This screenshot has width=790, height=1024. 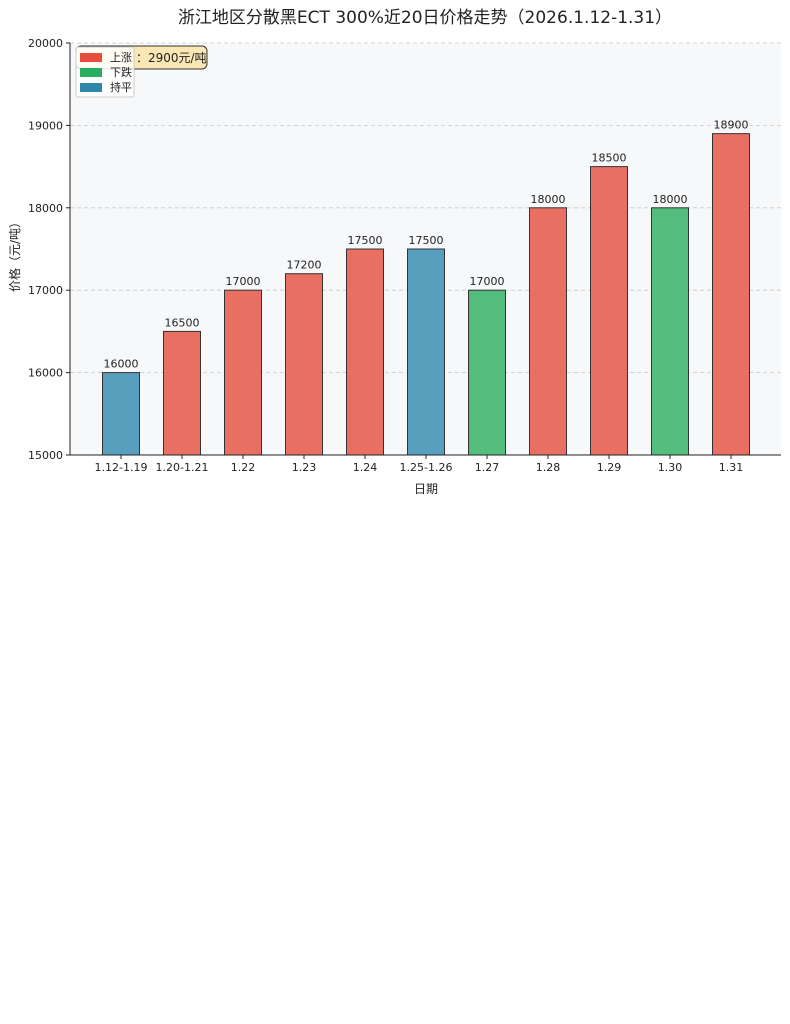 What do you see at coordinates (731, 467) in the screenshot?
I see `x-tick-label: 1.31` at bounding box center [731, 467].